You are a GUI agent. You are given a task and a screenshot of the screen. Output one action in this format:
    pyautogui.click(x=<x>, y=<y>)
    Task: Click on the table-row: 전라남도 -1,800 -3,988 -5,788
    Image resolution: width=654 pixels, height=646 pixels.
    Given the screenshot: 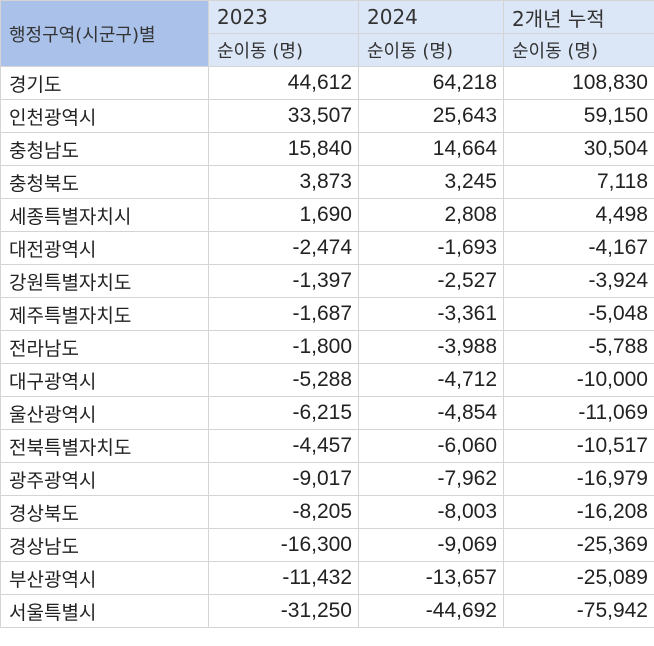 What is the action you would take?
    pyautogui.click(x=327, y=347)
    